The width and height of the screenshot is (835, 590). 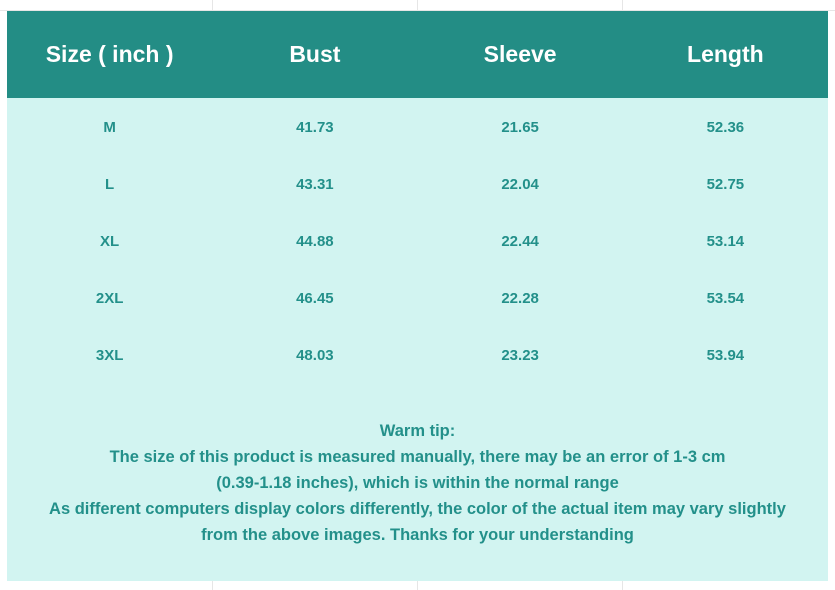 What do you see at coordinates (417, 184) in the screenshot?
I see `table-row: L 43.31 22.04 52.75` at bounding box center [417, 184].